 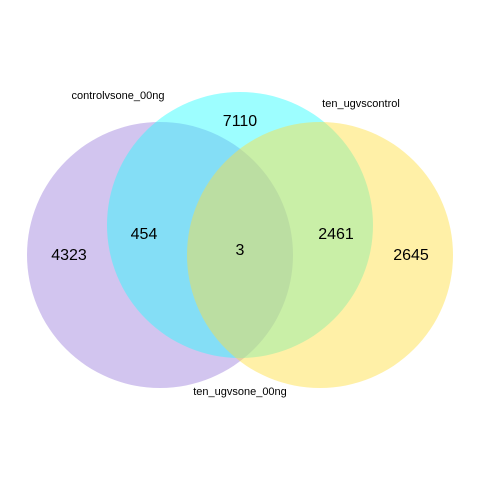 I want to click on count-intersection-all: 3, so click(x=240, y=250).